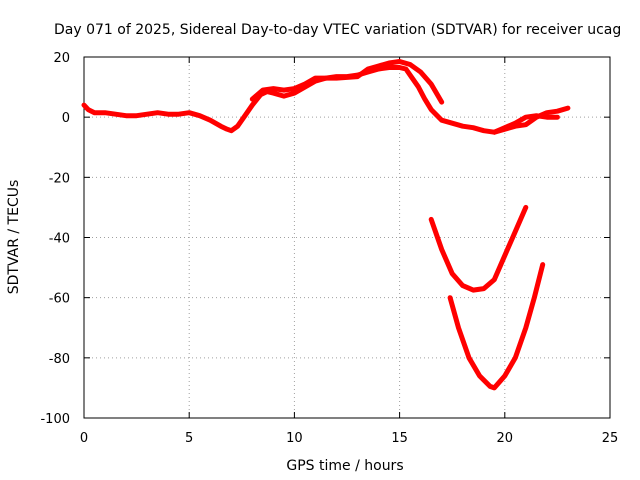 This screenshot has width=640, height=480. I want to click on x-tick-label: 15, so click(399, 438).